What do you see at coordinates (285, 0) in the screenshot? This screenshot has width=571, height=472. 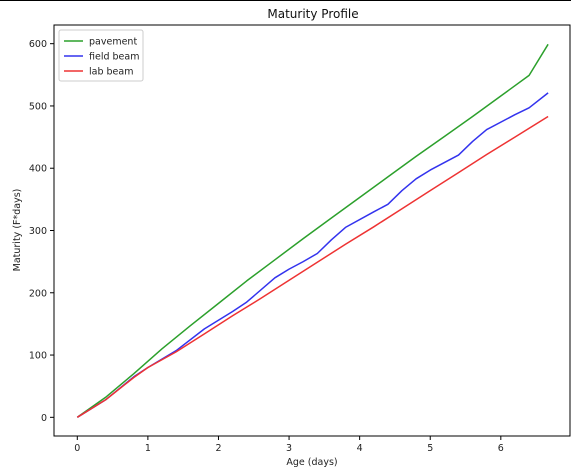 I see `top-border-line` at bounding box center [285, 0].